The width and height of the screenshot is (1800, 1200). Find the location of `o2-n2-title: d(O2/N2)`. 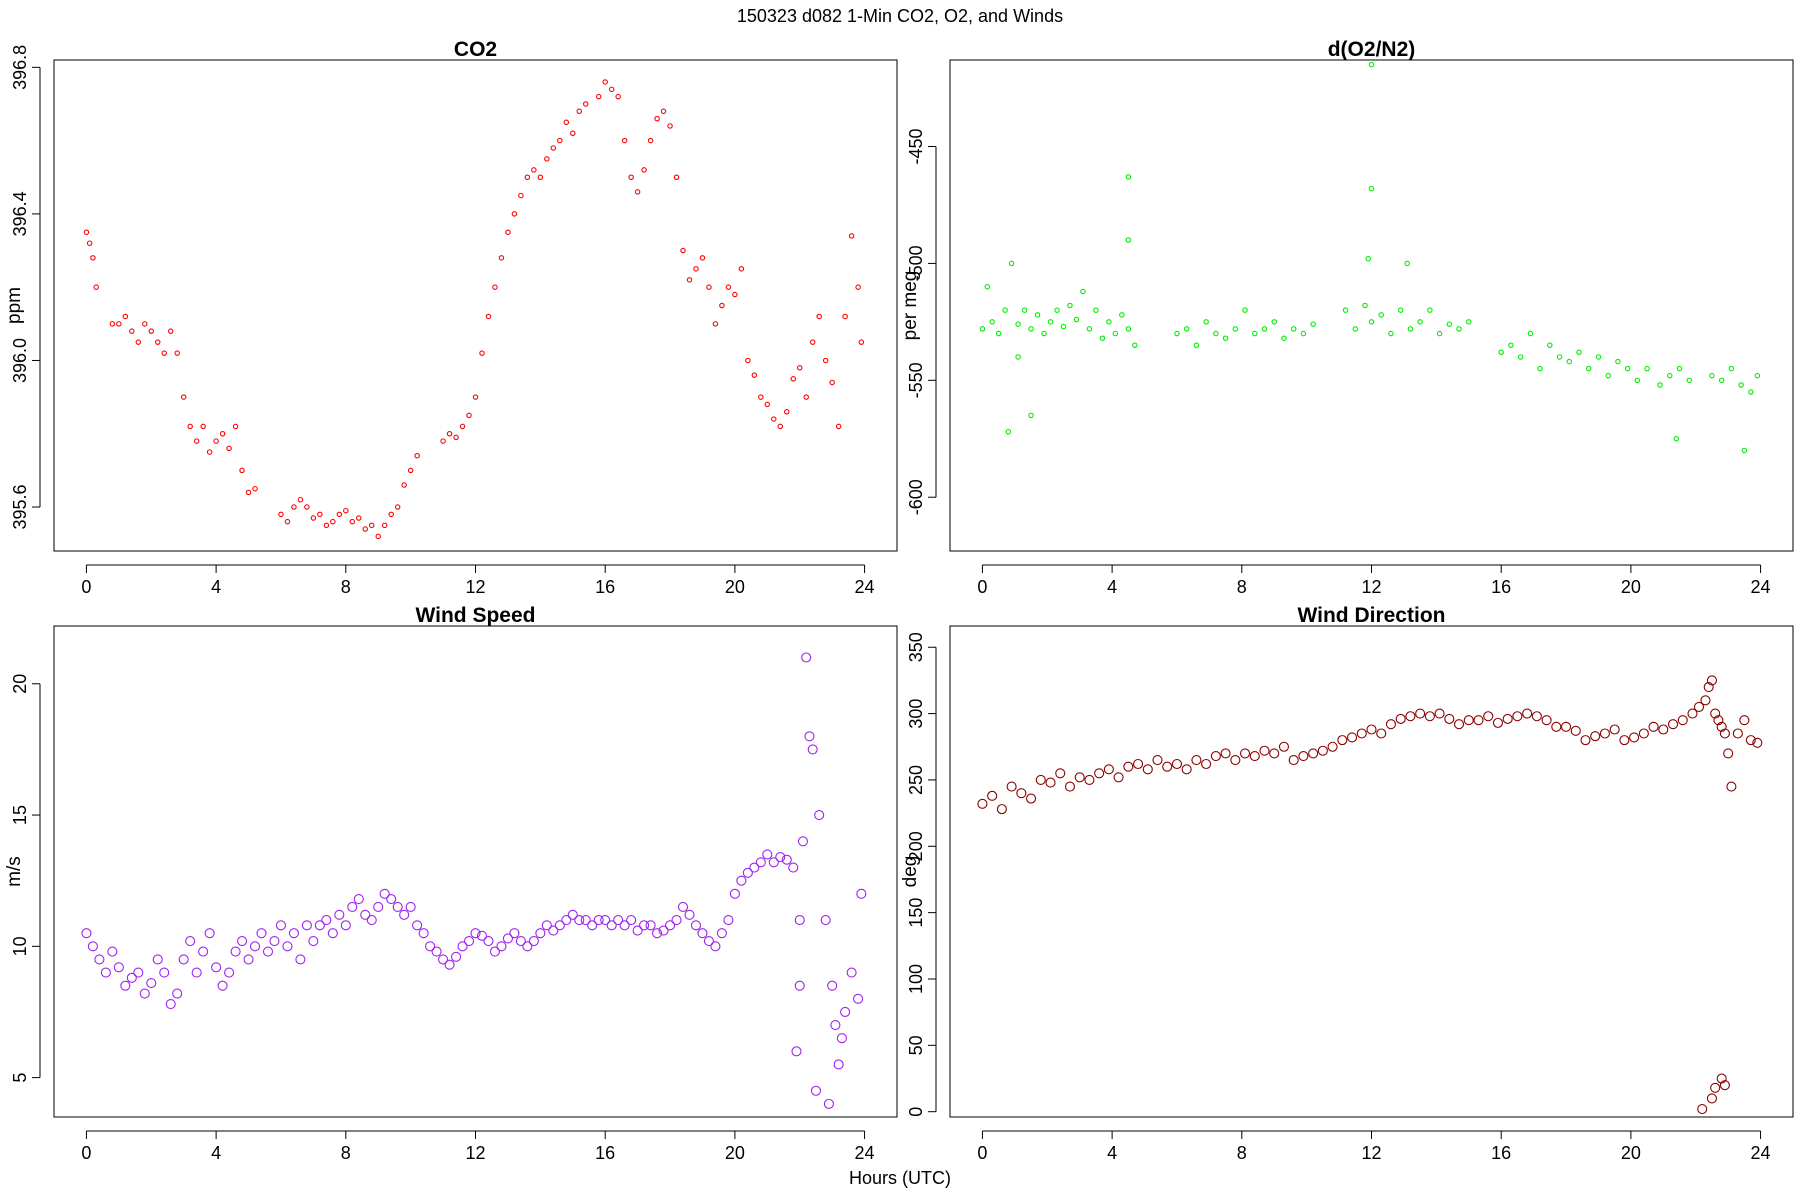

o2-n2-title: d(O2/N2) is located at coordinates (1372, 49).